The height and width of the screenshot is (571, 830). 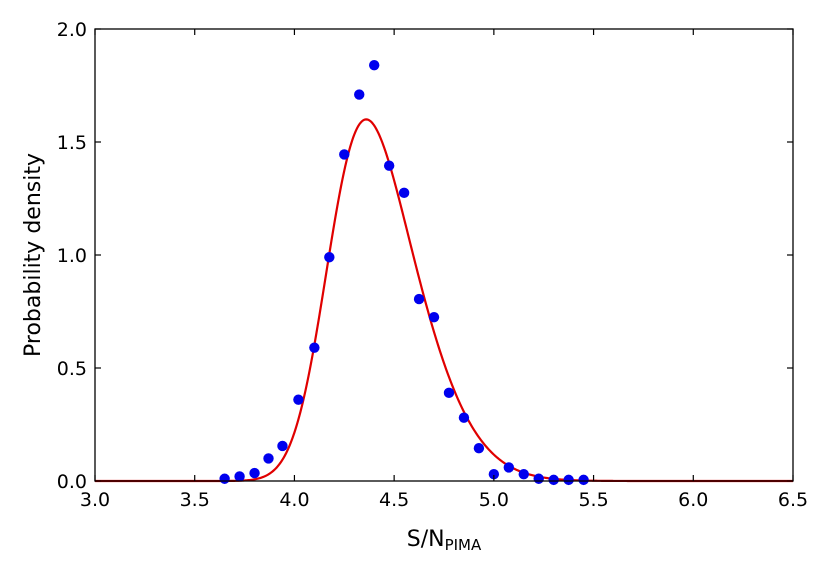 I want to click on x-axis-title: S/NPIMA, so click(x=444, y=540).